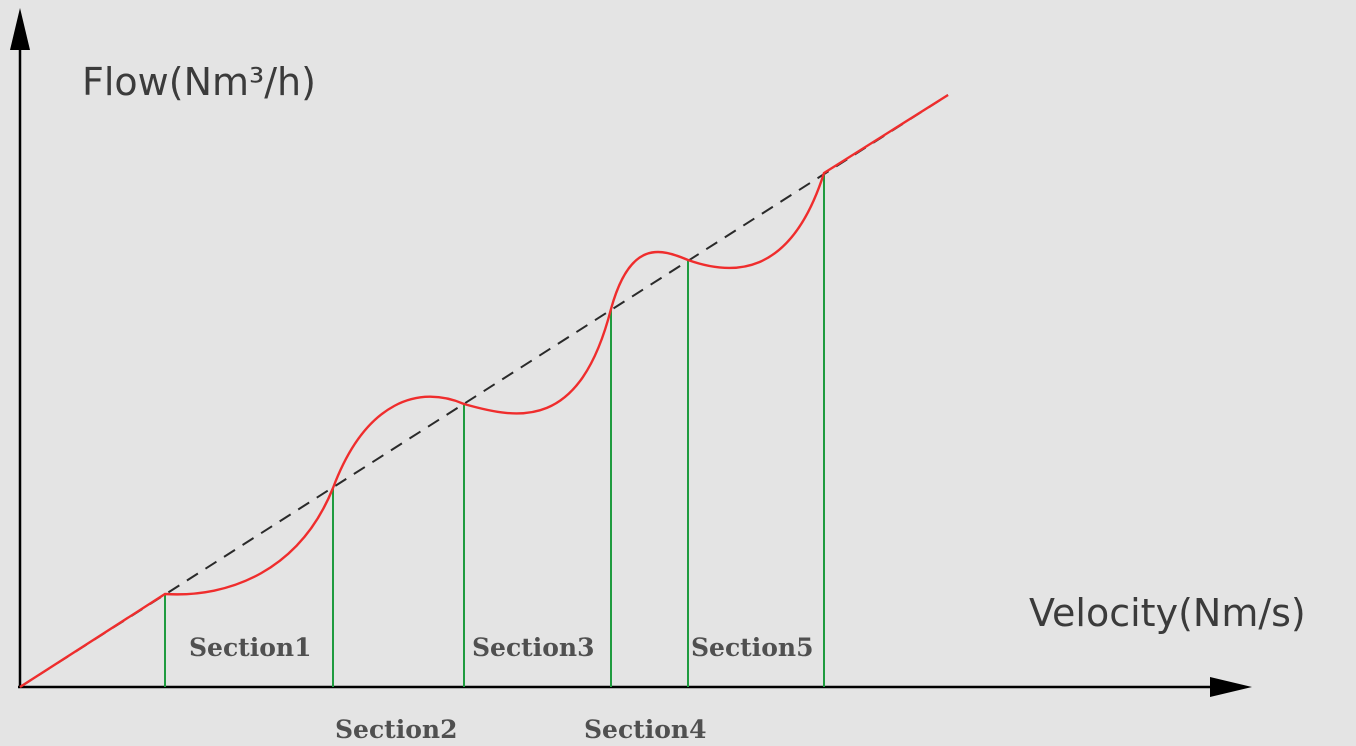  Describe the element at coordinates (533, 647) in the screenshot. I see `section-label-3: Section3` at that location.